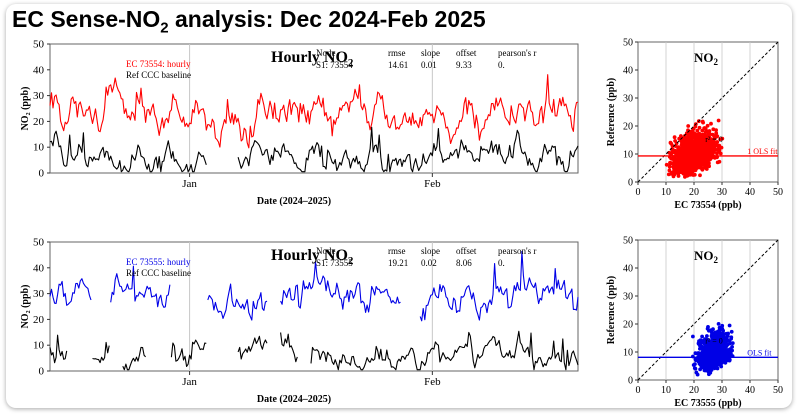 Image resolution: width=800 pixels, height=420 pixels. I want to click on chart-title-main: Hourly NO, so click(309, 255).